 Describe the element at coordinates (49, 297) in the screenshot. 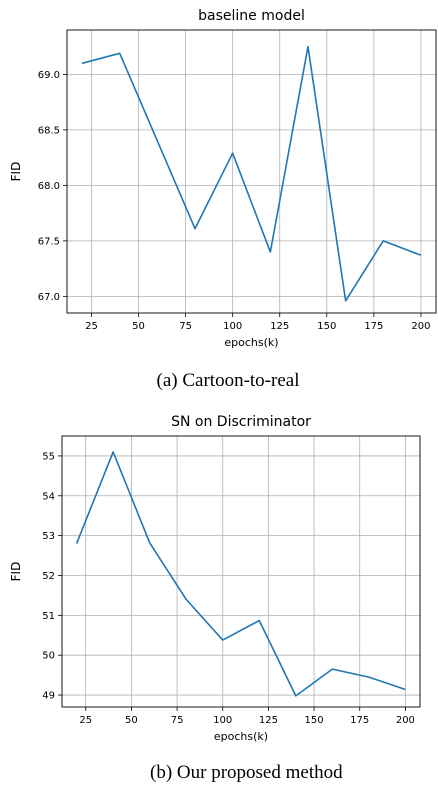

I see `y-tick-label: 67.0` at that location.